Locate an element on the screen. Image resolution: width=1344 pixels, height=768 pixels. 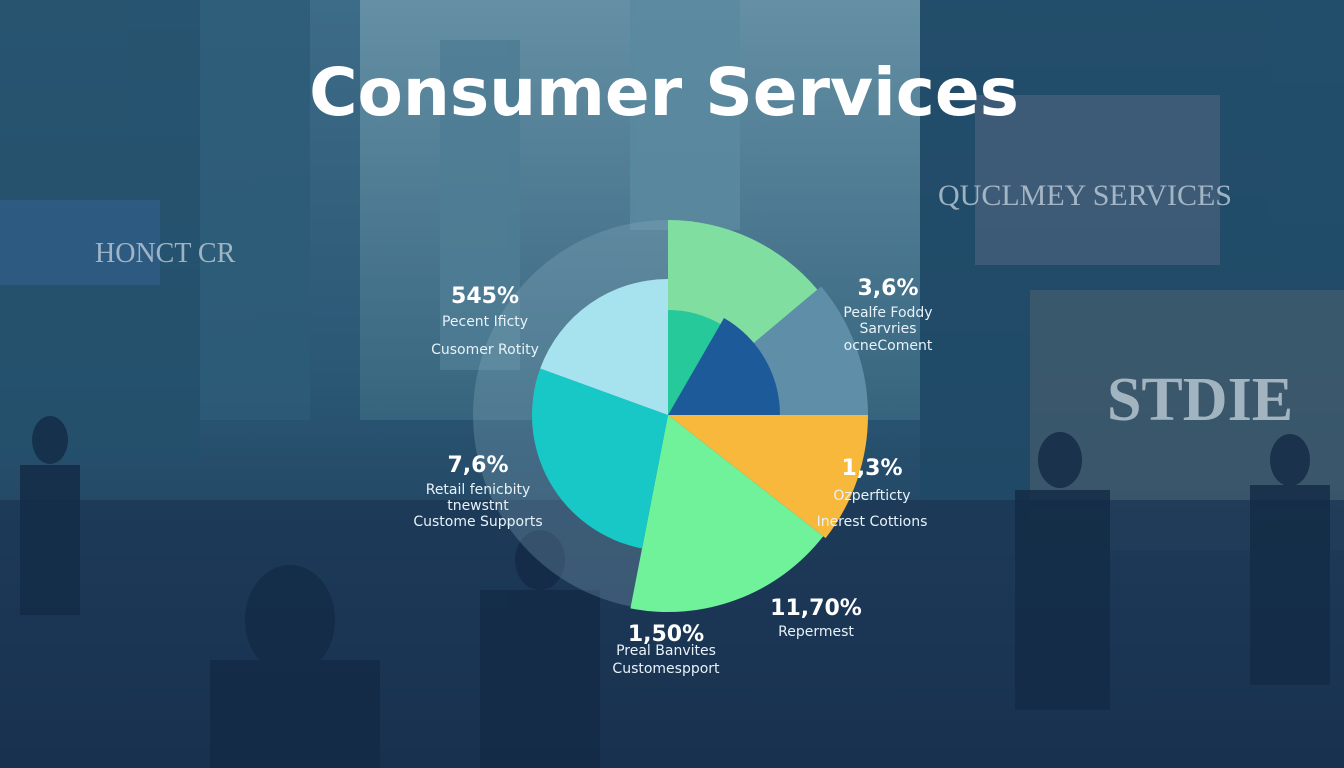
callout-value: 545% is located at coordinates (485, 296).